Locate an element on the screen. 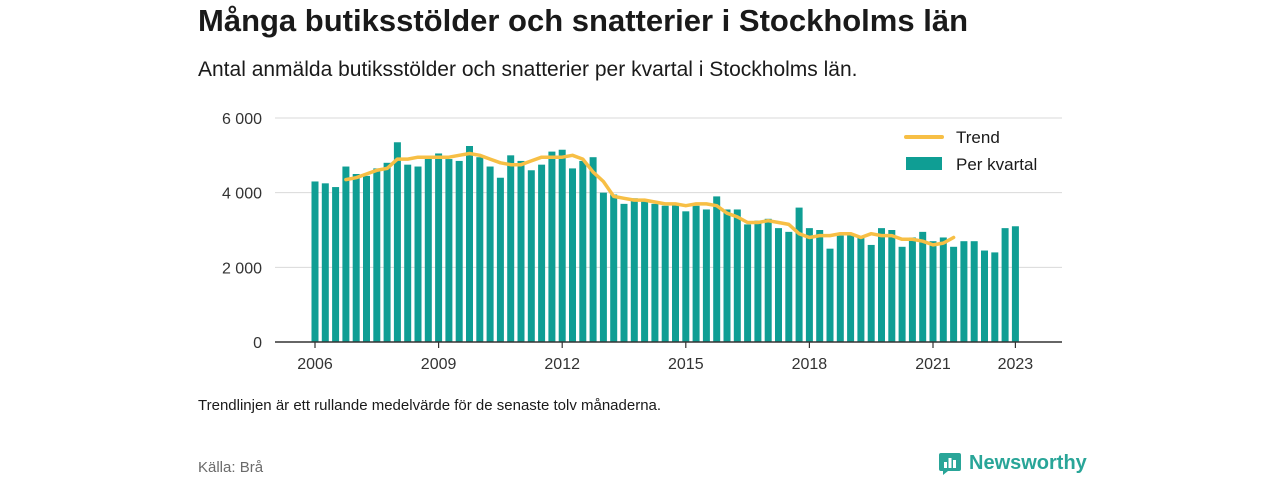  y-tick-label: 2 000 is located at coordinates (242, 268).